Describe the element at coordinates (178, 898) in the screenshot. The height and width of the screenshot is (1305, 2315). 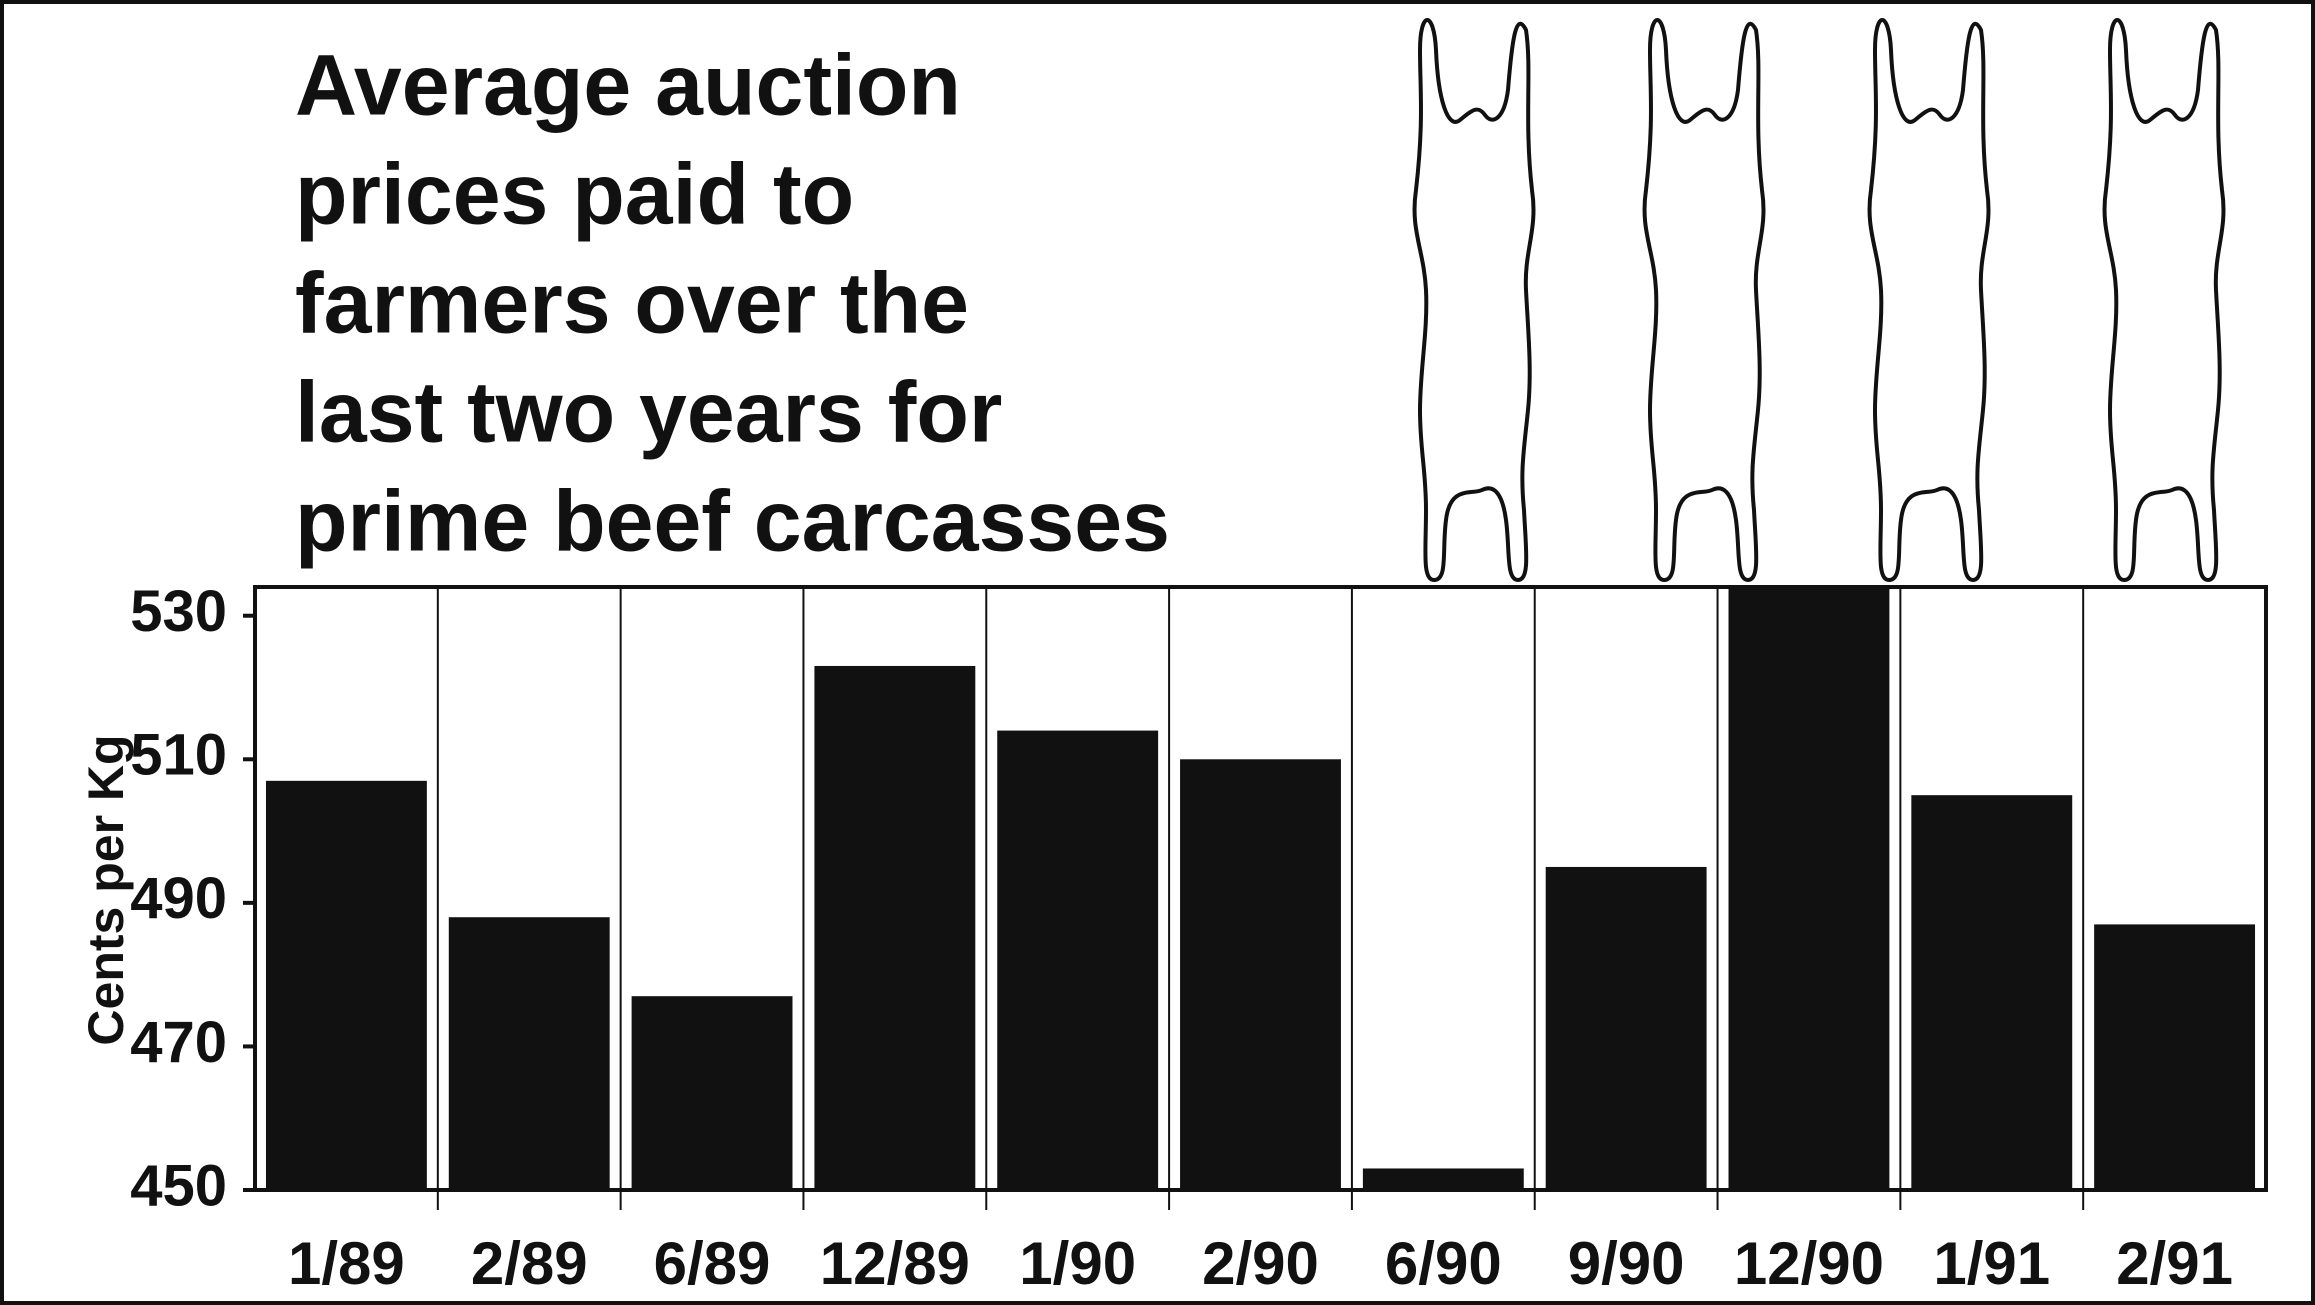
I see `y-tick-label: 490` at that location.